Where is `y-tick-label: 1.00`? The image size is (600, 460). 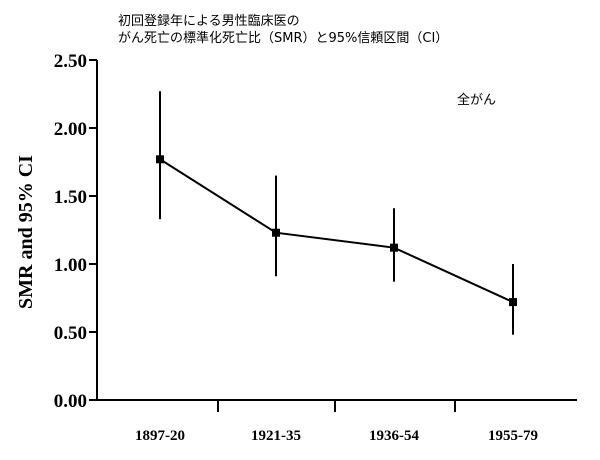 y-tick-label: 1.00 is located at coordinates (70, 265).